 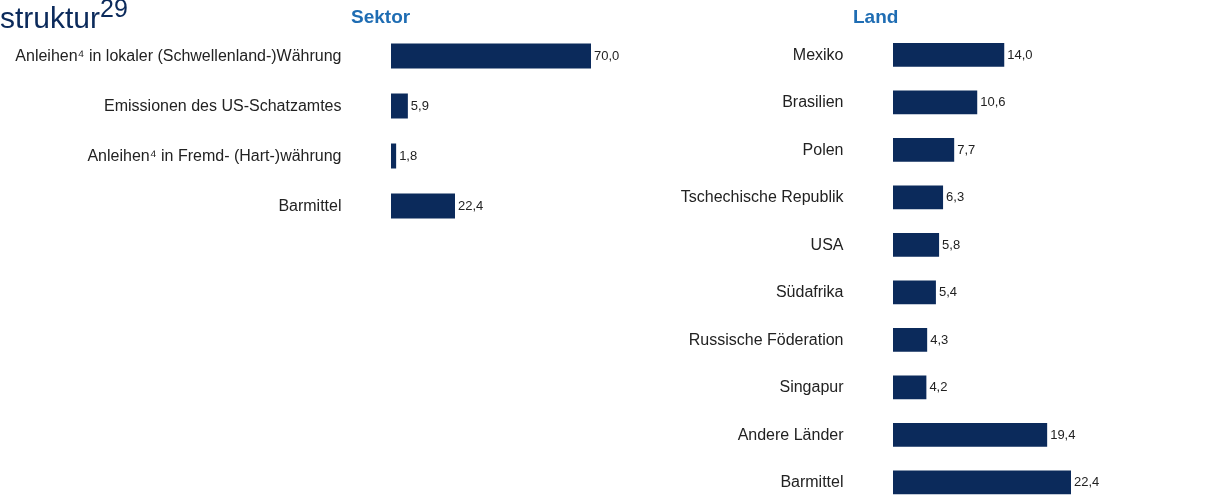 I want to click on data-label: 5,9, so click(x=419, y=105).